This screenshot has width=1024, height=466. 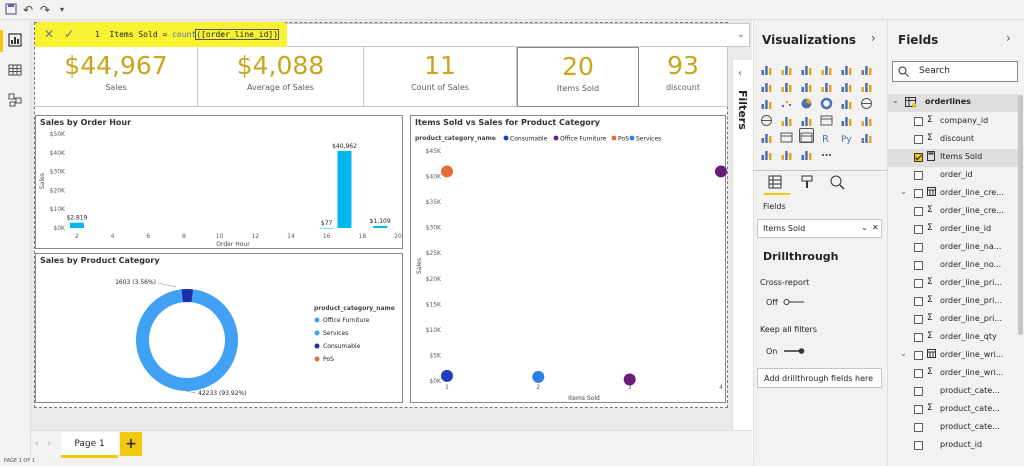 I want to click on collapse-table-icon: ⌄, so click(x=895, y=100).